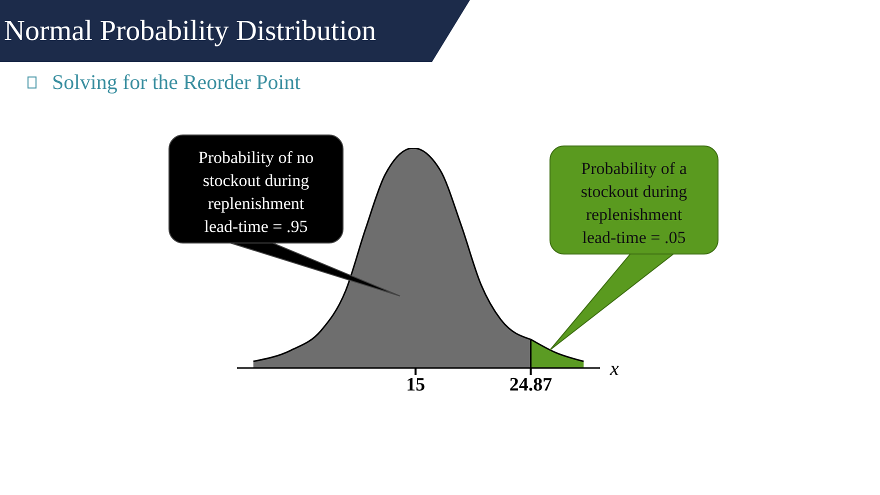 The height and width of the screenshot is (495, 880). What do you see at coordinates (190, 31) in the screenshot?
I see `chart-title: Normal Probability Distribution` at bounding box center [190, 31].